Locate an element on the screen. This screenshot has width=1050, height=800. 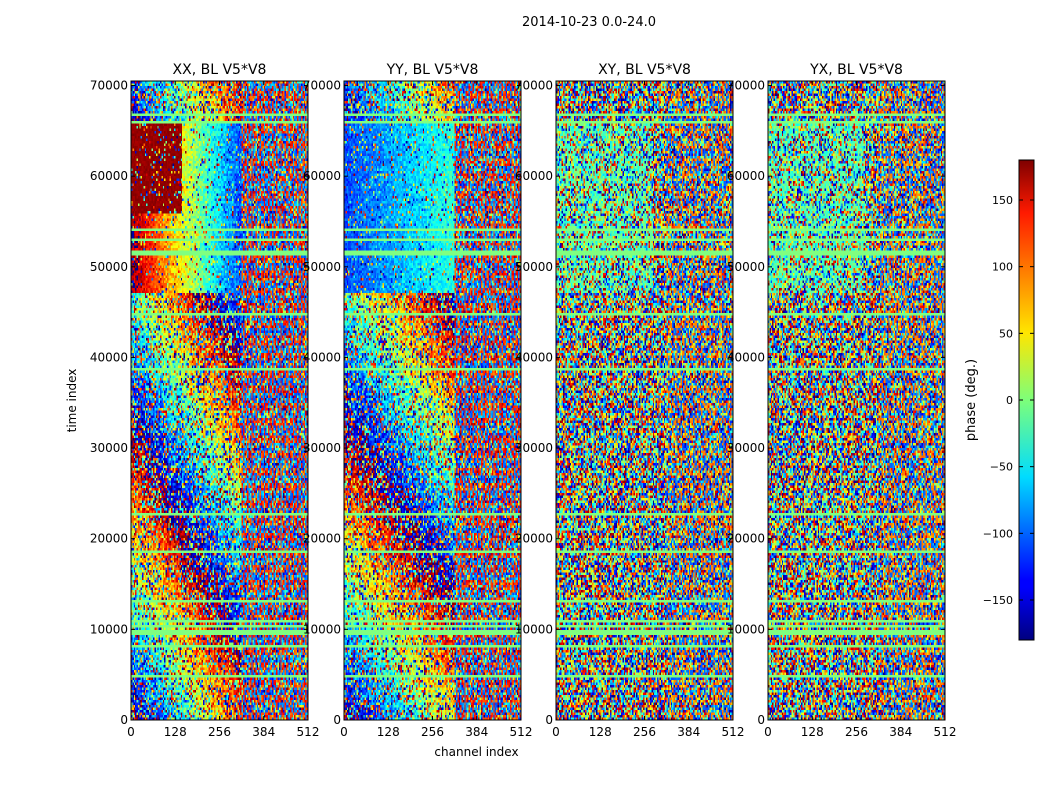
colorbar-tick-label: 0 is located at coordinates (1009, 400).